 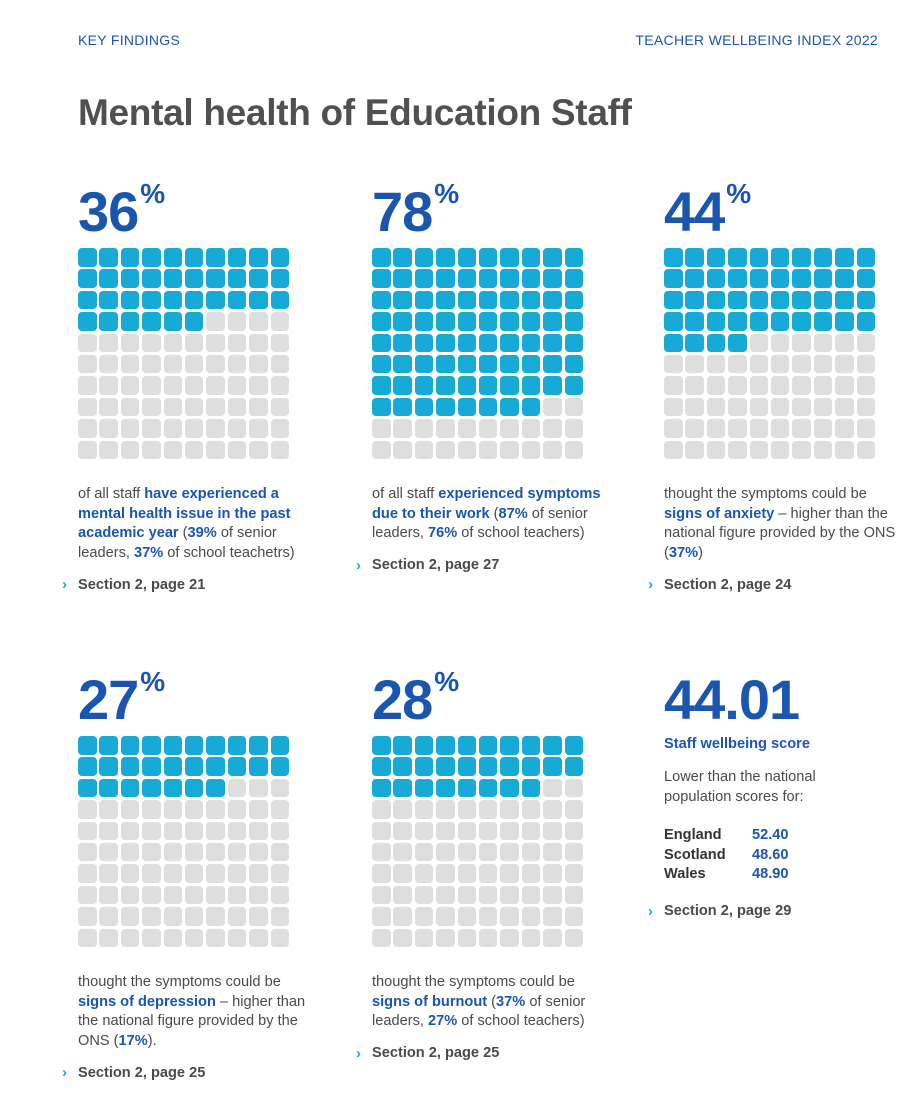 What do you see at coordinates (436, 1053) in the screenshot?
I see `section-link-label: Section 2, page 25` at bounding box center [436, 1053].